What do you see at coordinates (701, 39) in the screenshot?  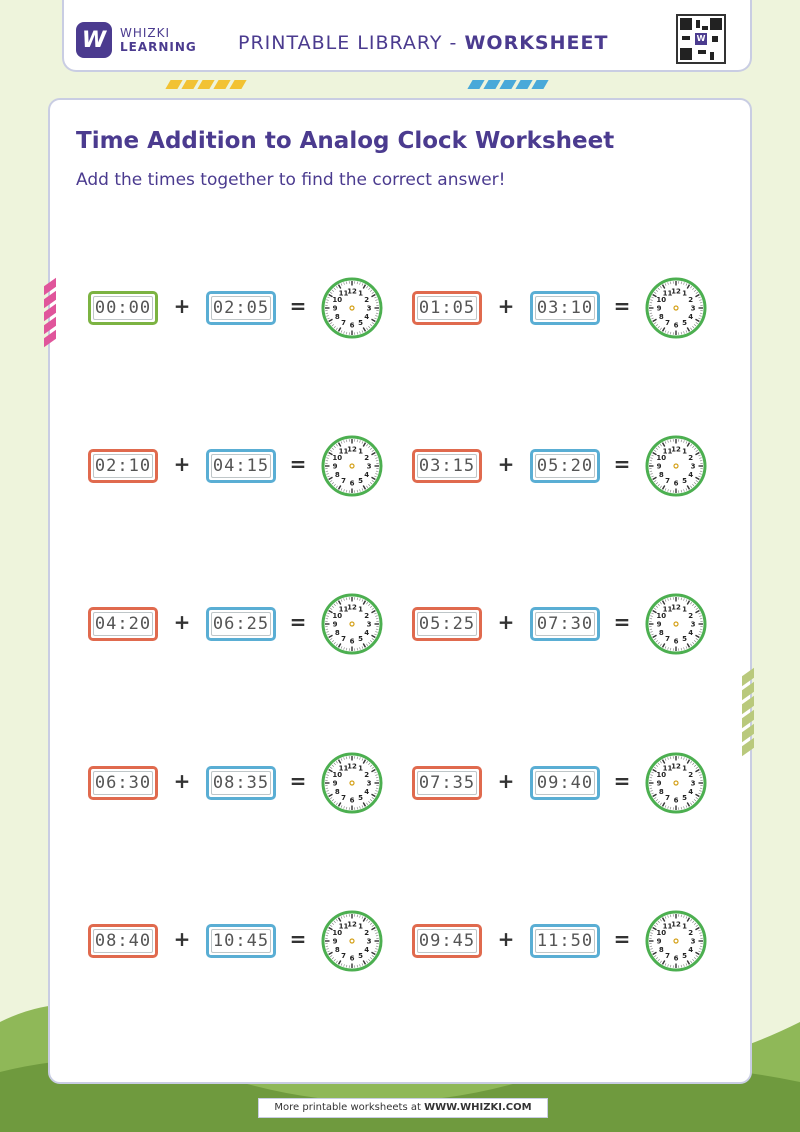 I see `qr-code-icon: W` at bounding box center [701, 39].